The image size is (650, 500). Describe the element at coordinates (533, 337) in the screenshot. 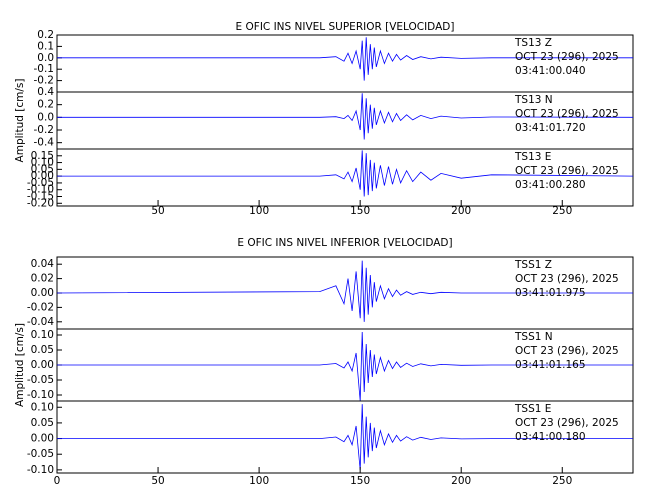

I see `station-label: TSS1 N` at that location.